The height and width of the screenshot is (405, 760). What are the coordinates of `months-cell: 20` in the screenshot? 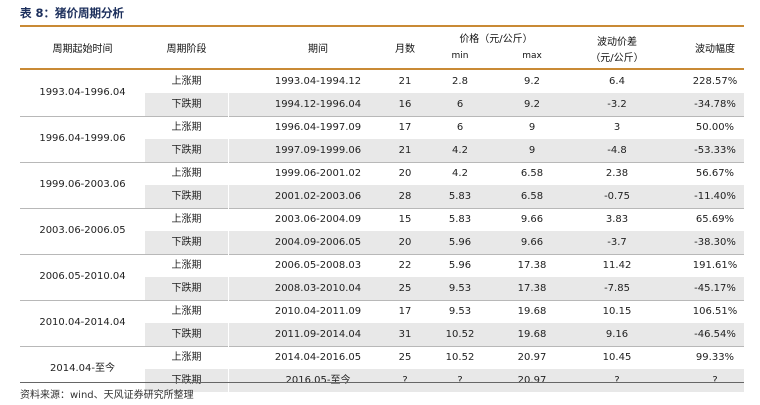 It's located at (405, 173).